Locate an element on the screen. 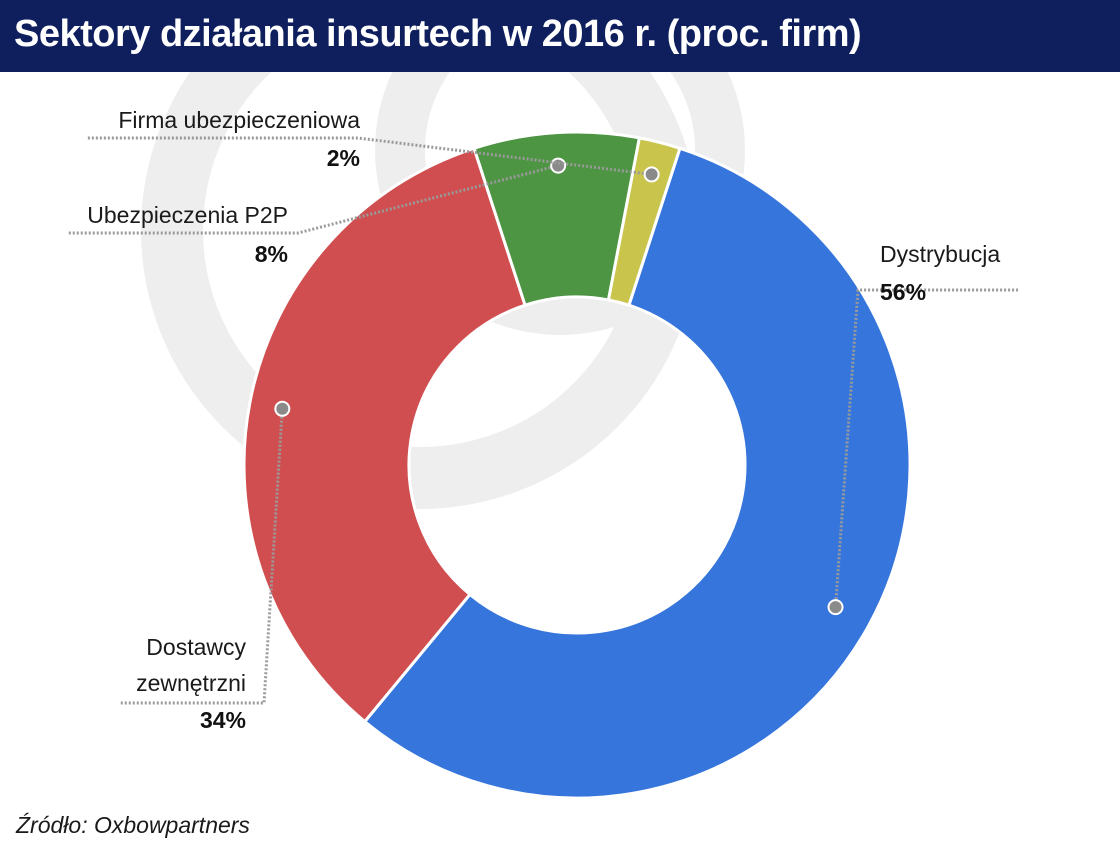 Image resolution: width=1120 pixels, height=867 pixels. slice-label-dystrybucja: Dystrybucja is located at coordinates (940, 254).